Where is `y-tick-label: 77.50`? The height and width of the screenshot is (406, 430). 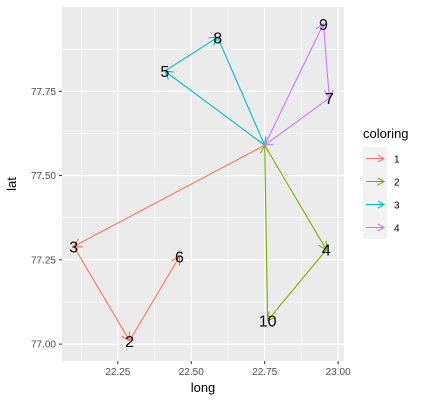 y-tick-label: 77.50 is located at coordinates (43, 176).